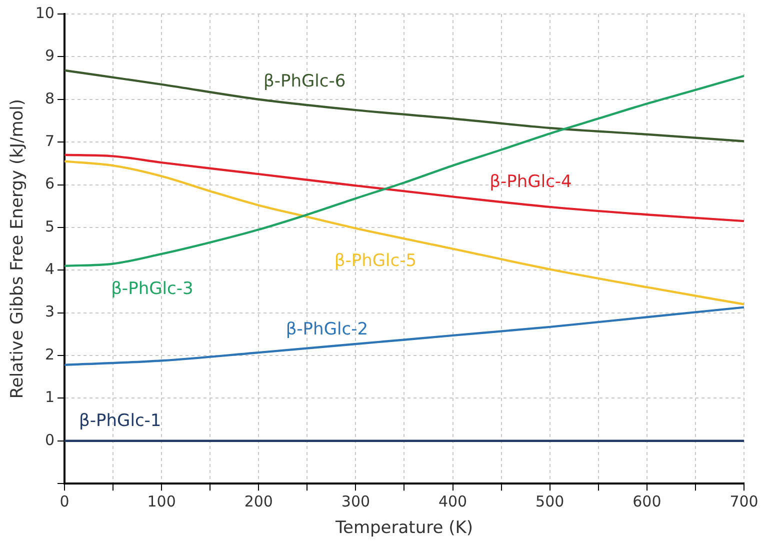  Describe the element at coordinates (49, 226) in the screenshot. I see `y-tick-label: 5` at that location.